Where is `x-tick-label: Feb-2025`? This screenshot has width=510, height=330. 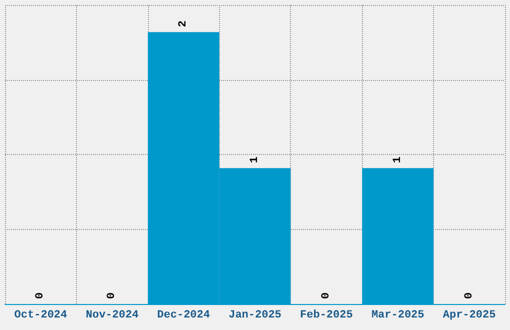 x-tick-label: Feb-2025 is located at coordinates (327, 316).